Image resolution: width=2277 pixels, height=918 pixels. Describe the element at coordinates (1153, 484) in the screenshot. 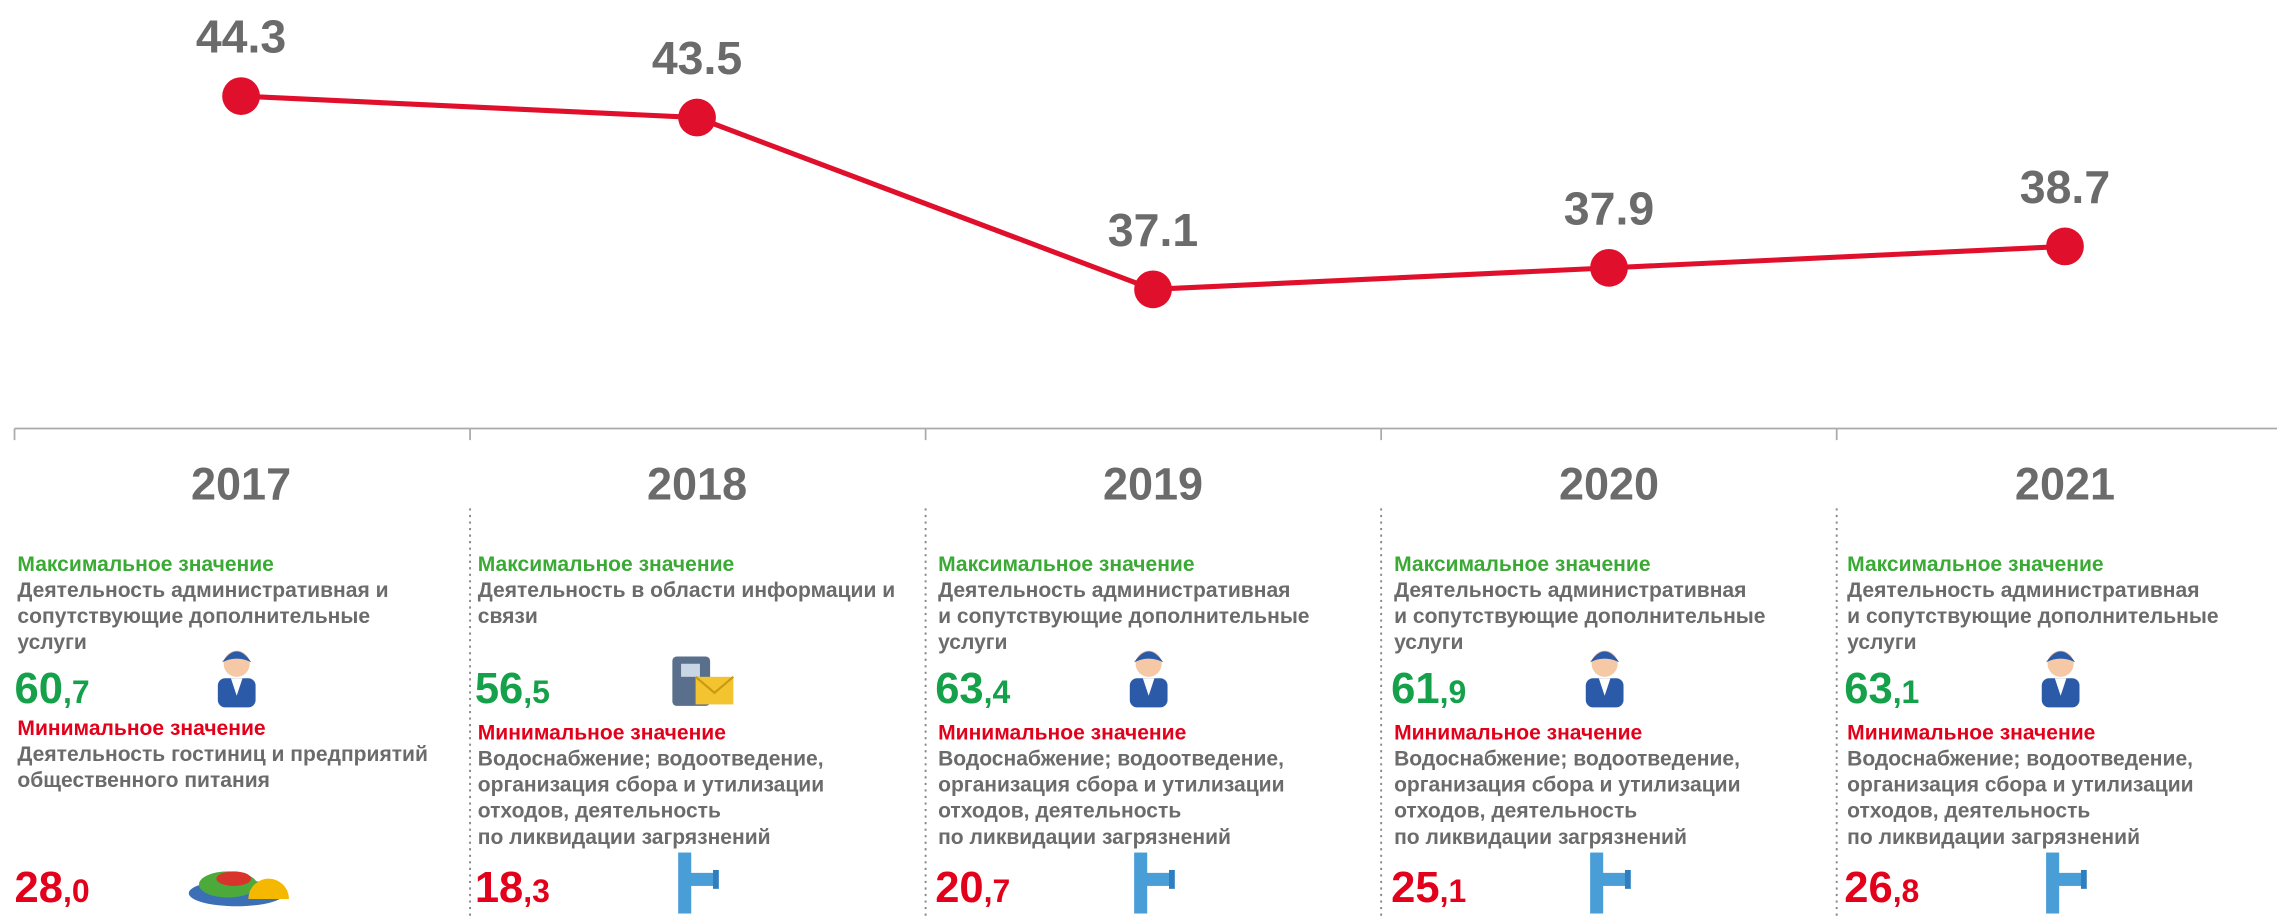

I see `year-label: 2019` at that location.